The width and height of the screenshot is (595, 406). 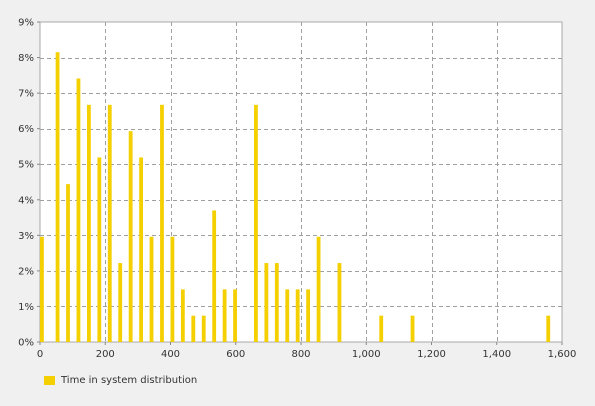 What do you see at coordinates (26, 58) in the screenshot?
I see `y-tick-label: 8%` at bounding box center [26, 58].